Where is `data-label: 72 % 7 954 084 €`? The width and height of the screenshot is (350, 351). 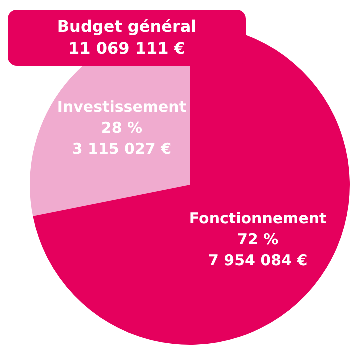 data-label: 72 % 7 954 084 € is located at coordinates (258, 250).